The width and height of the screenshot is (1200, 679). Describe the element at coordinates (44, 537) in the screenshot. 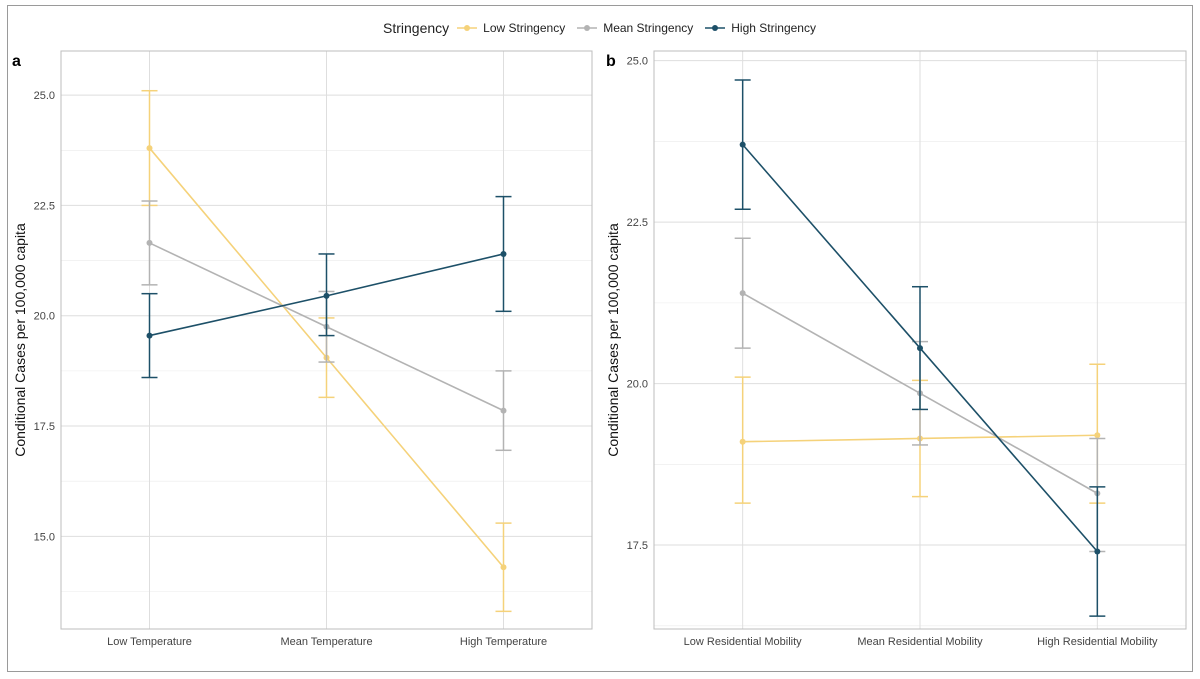

I see `y-tick-label: 15.0` at that location.